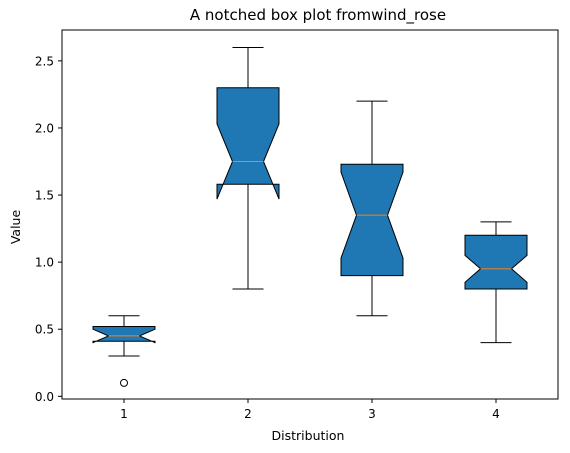  I want to click on y-tick-label: 0.5, so click(44, 330).